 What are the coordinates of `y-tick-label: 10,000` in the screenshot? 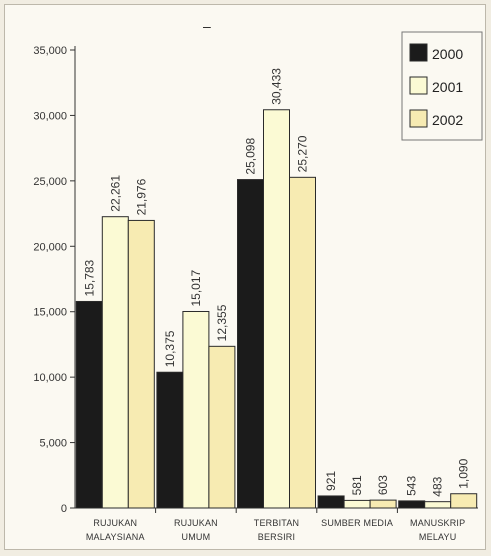 It's located at (50, 378).